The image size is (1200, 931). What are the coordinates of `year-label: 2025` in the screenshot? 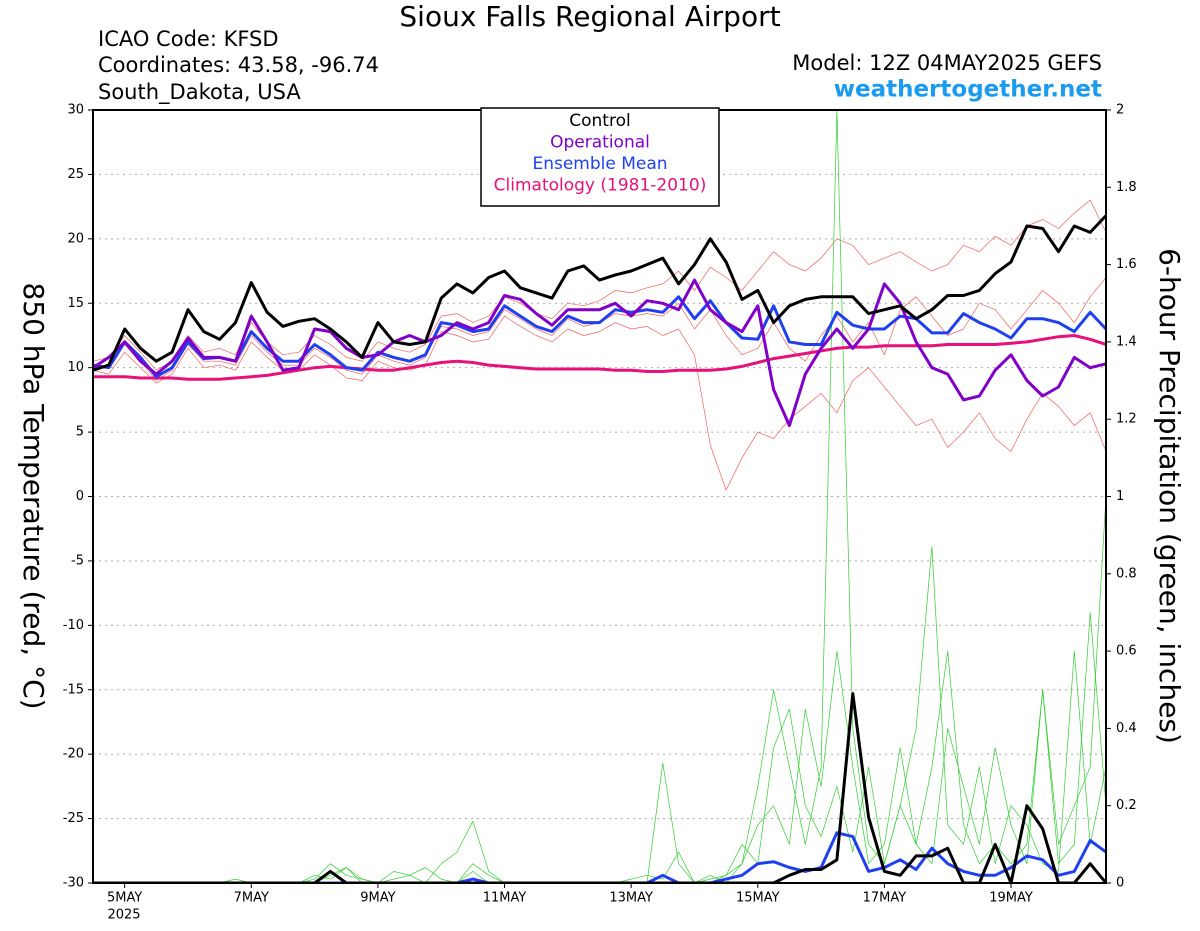 It's located at (123, 915).